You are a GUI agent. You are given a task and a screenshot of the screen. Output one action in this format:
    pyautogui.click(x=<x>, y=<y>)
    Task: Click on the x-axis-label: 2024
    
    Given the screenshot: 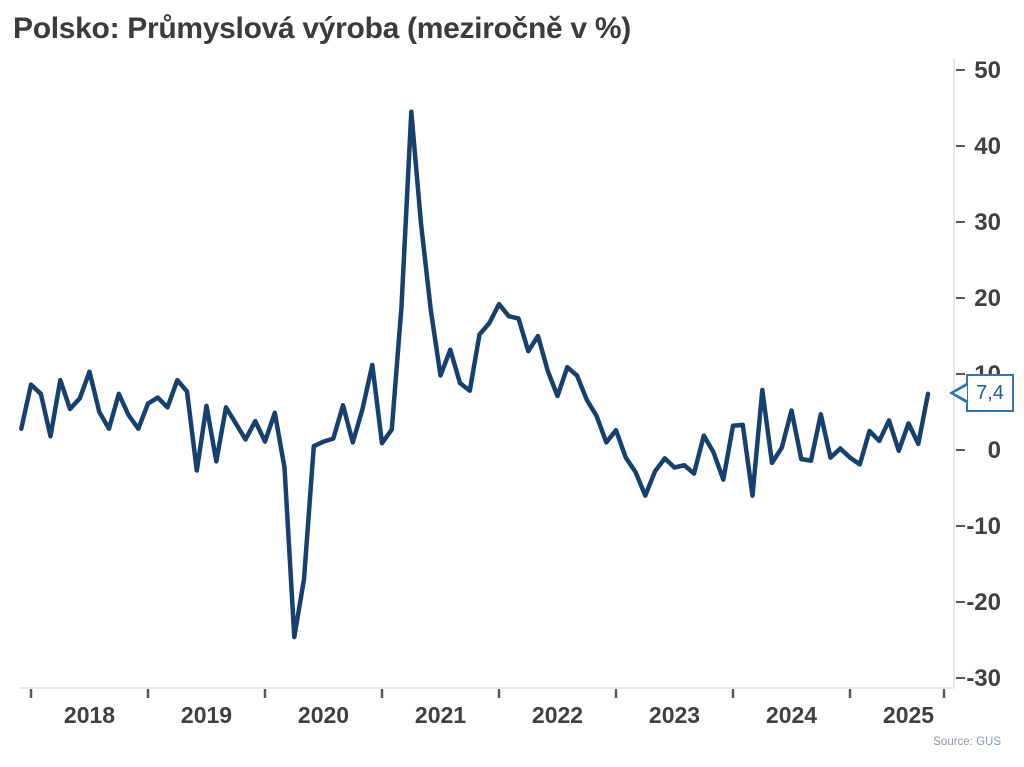 What is the action you would take?
    pyautogui.click(x=791, y=715)
    